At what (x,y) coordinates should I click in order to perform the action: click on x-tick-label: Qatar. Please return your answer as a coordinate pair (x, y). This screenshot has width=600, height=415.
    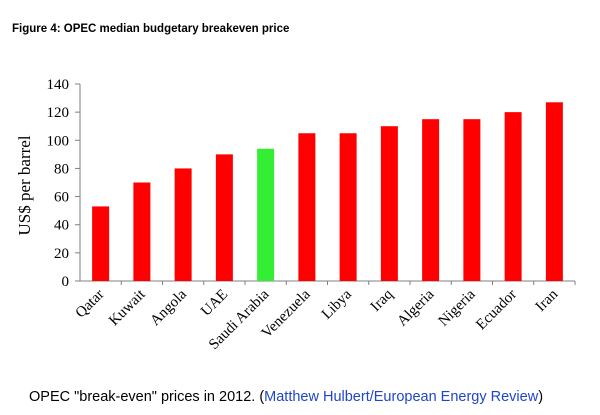
    Looking at the image, I should click on (90, 304).